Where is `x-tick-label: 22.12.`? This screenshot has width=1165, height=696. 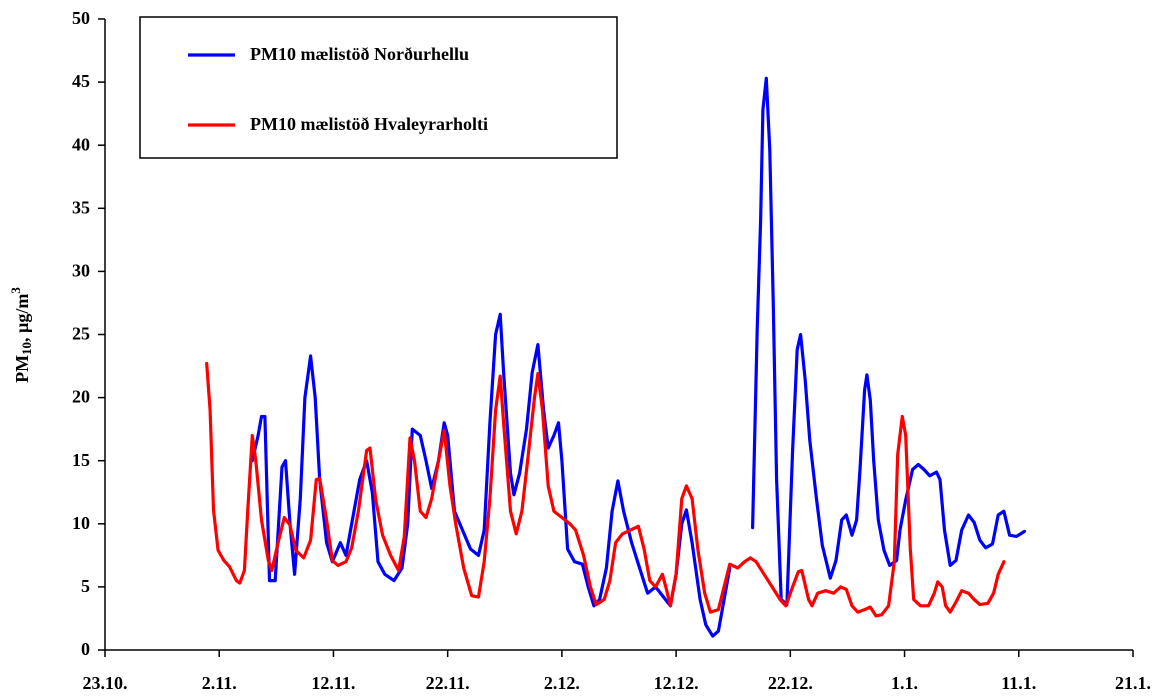
x-tick-label: 22.12. is located at coordinates (790, 683).